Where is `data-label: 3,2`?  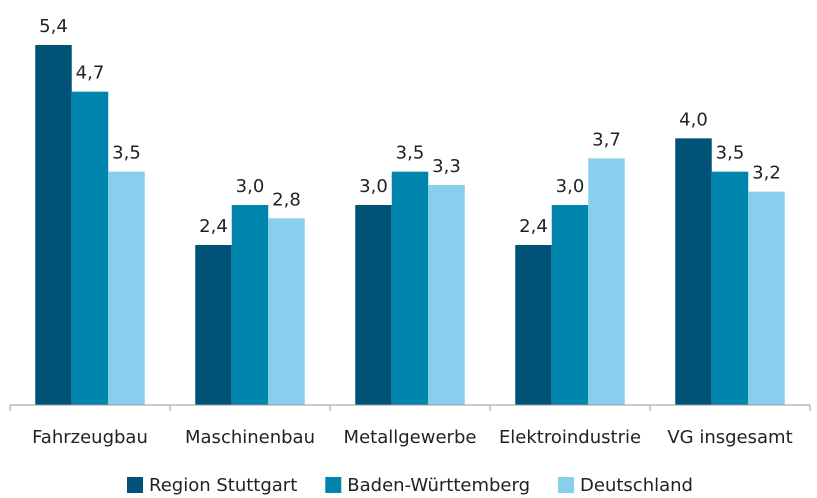
data-label: 3,2 is located at coordinates (766, 173).